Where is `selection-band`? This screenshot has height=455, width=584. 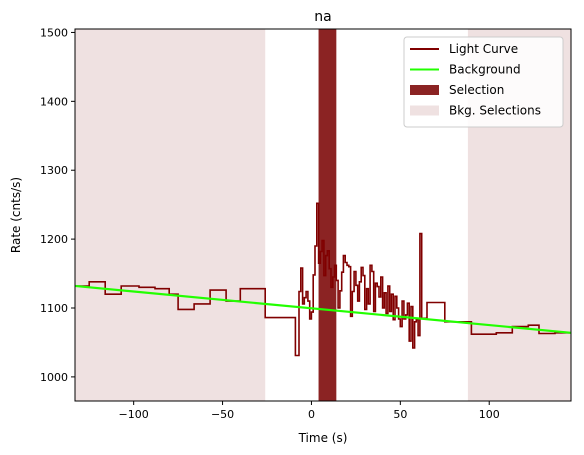
selection-band is located at coordinates (327, 215).